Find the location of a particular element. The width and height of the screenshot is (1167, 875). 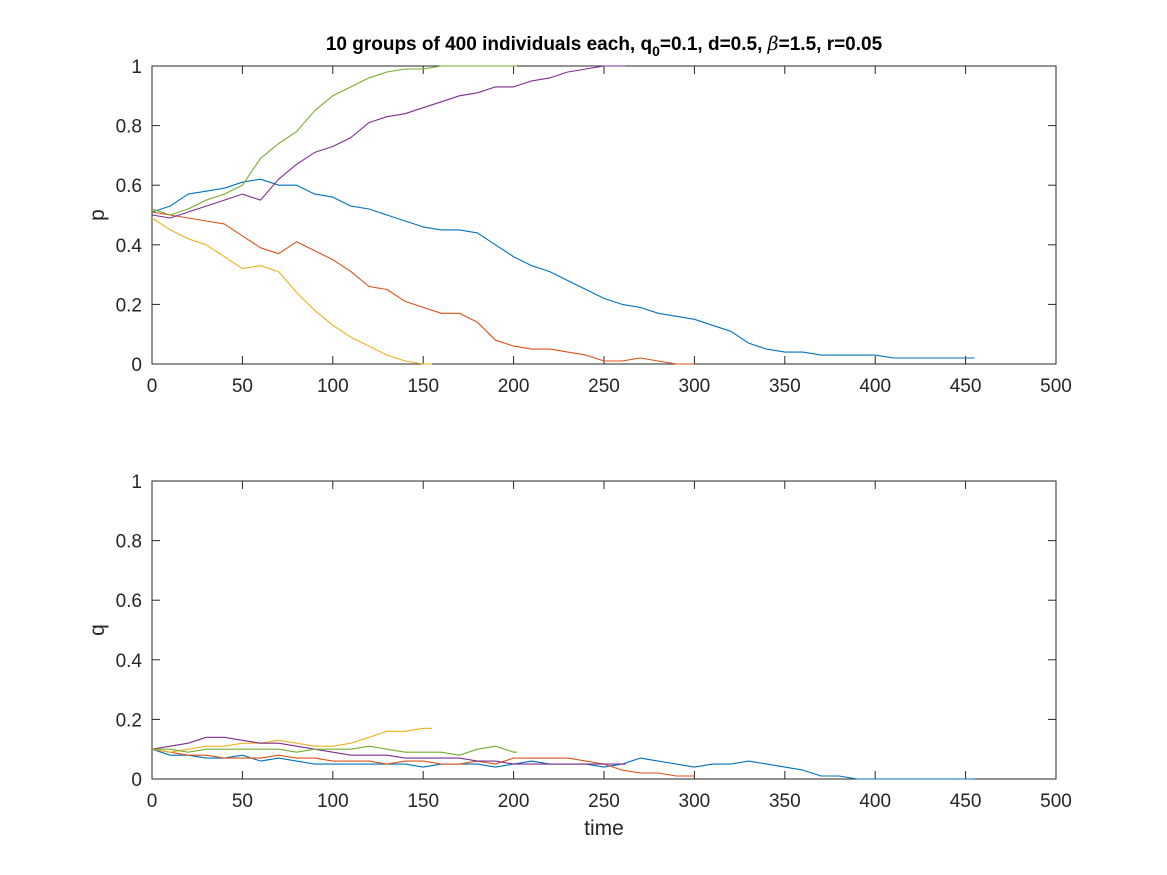

title-greek-symbol: β is located at coordinates (773, 44).